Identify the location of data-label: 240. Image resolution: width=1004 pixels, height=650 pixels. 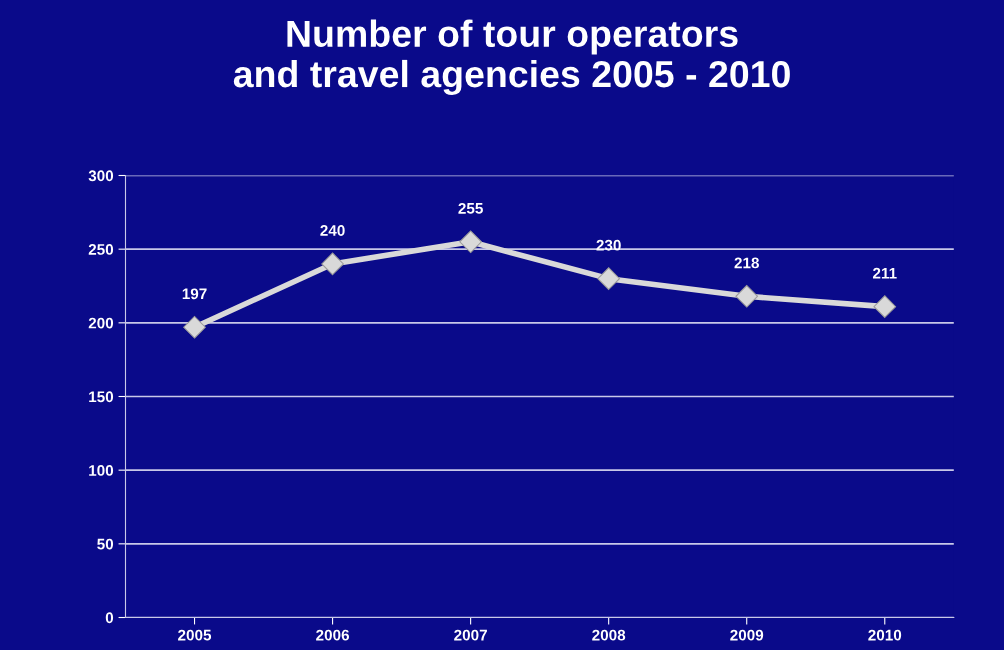
(332, 230).